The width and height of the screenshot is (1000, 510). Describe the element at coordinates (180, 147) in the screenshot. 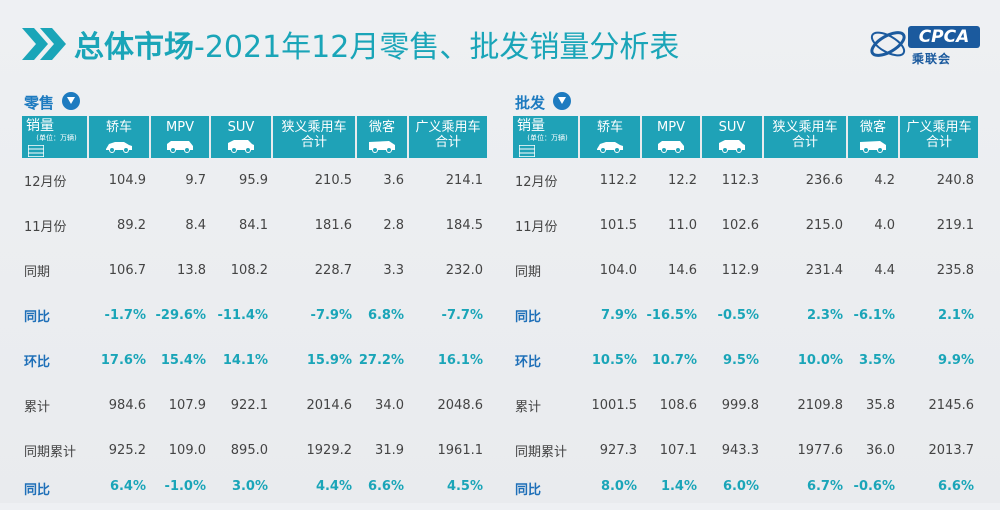

I see `mpv-icon` at that location.